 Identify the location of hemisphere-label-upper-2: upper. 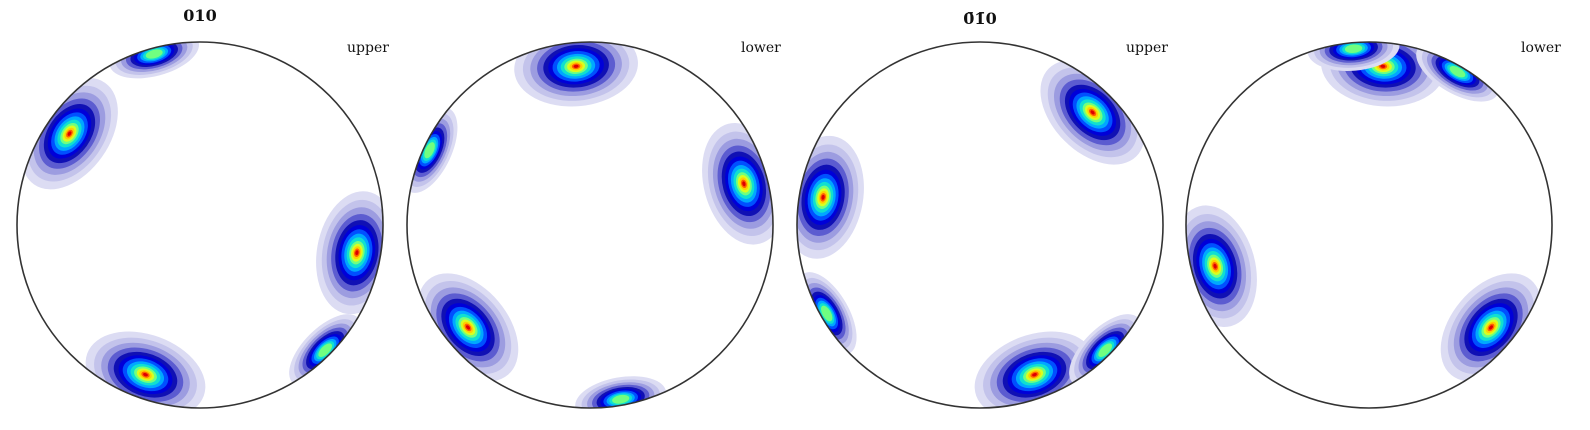
(1147, 48).